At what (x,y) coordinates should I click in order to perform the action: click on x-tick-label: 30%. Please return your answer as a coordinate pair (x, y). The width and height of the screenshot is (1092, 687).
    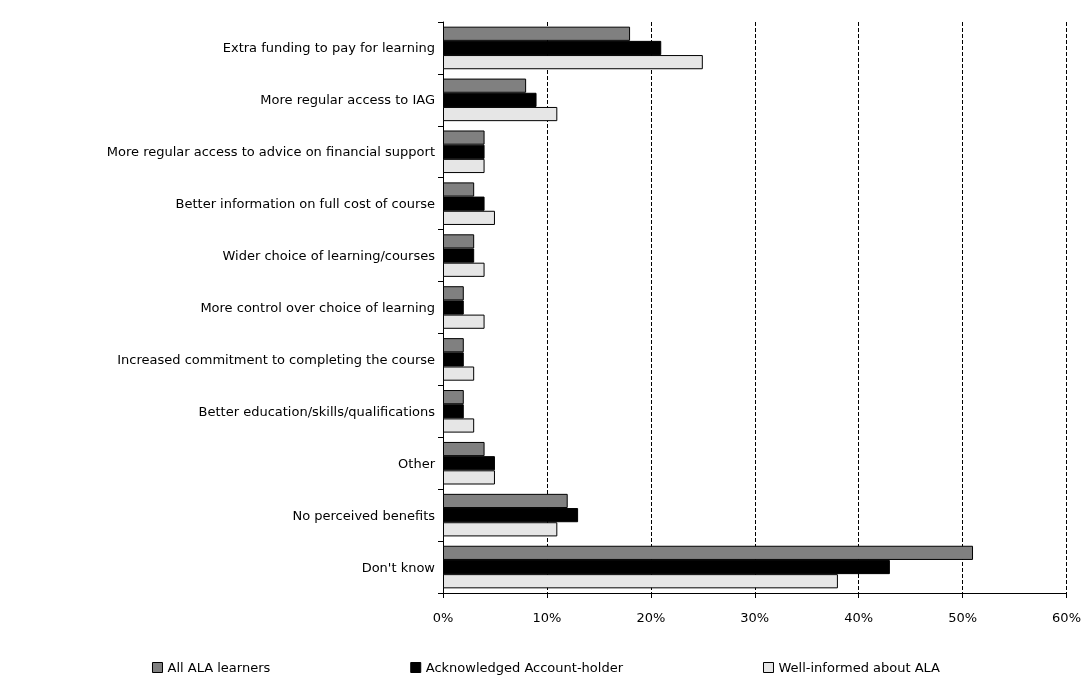
    Looking at the image, I should click on (755, 617).